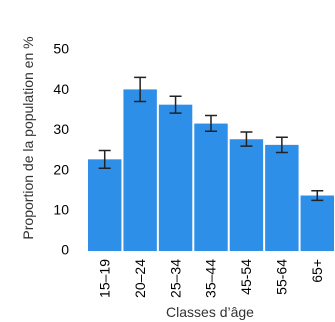 The image size is (335, 322). What do you see at coordinates (61, 169) in the screenshot?
I see `y-tick-label: 20` at bounding box center [61, 169].